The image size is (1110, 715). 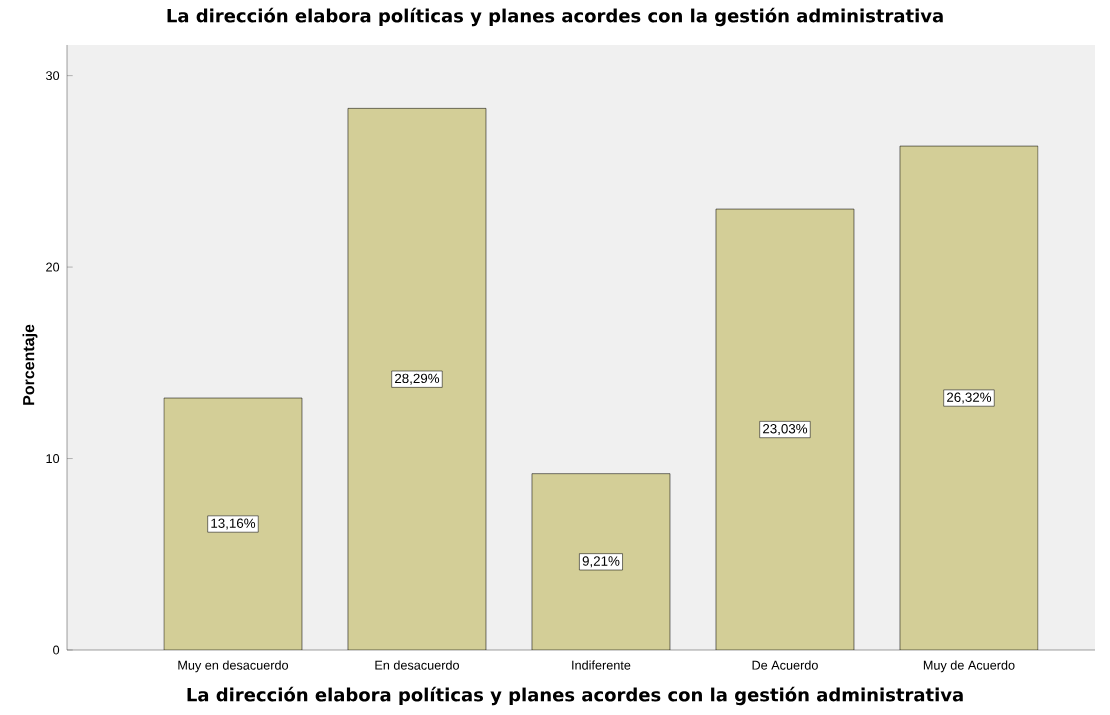 I want to click on x-tick-label: Muy de Acuerdo, so click(x=969, y=666).